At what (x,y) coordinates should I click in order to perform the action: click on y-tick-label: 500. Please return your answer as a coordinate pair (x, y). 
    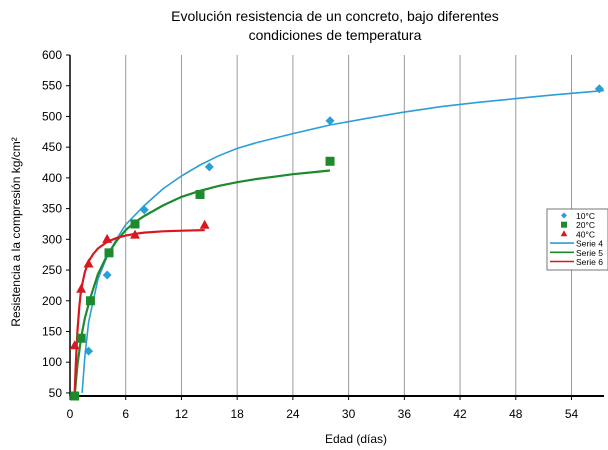
    Looking at the image, I should click on (52, 116).